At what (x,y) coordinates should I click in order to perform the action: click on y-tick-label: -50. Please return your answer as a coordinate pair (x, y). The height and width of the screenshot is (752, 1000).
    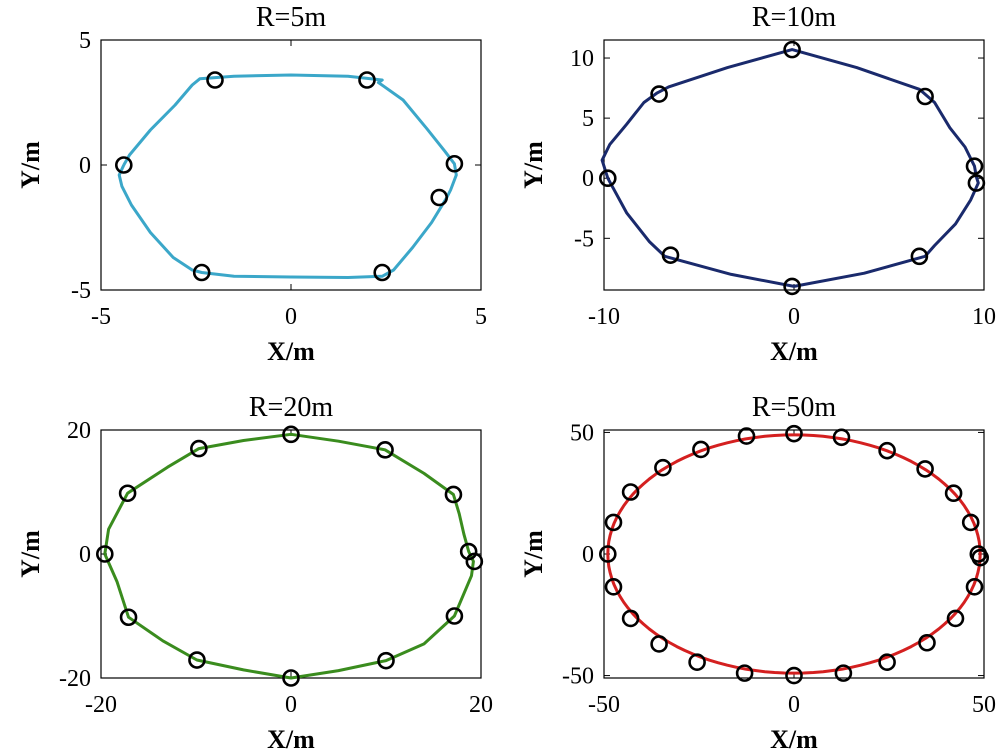
    Looking at the image, I should click on (578, 677).